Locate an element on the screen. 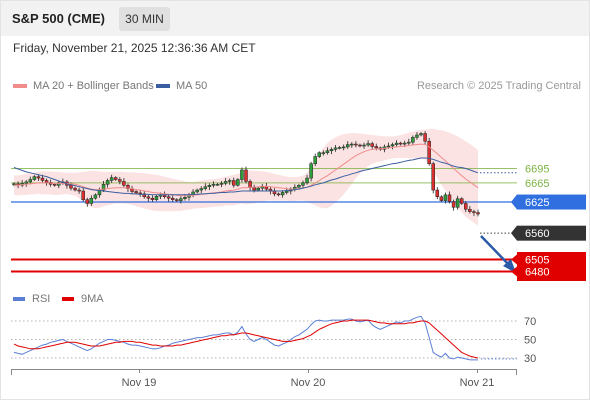 This screenshot has height=400, width=590. price-label-6480: 6480 is located at coordinates (537, 273).